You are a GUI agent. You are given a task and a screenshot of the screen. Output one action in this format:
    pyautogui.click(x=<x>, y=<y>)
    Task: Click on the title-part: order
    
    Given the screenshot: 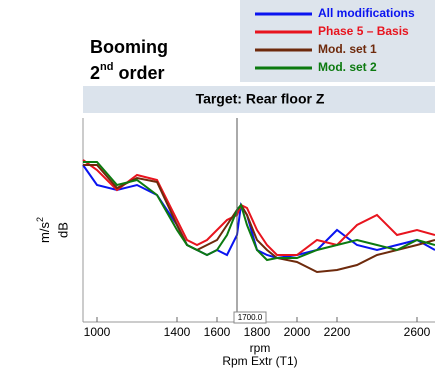 What is the action you would take?
    pyautogui.click(x=138, y=73)
    